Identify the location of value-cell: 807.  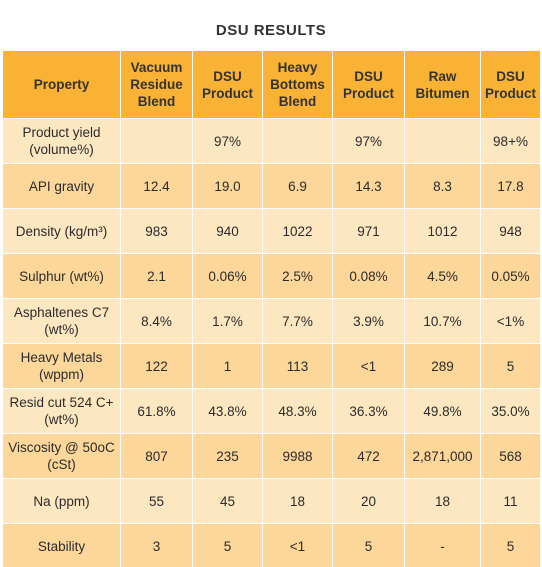
(156, 456).